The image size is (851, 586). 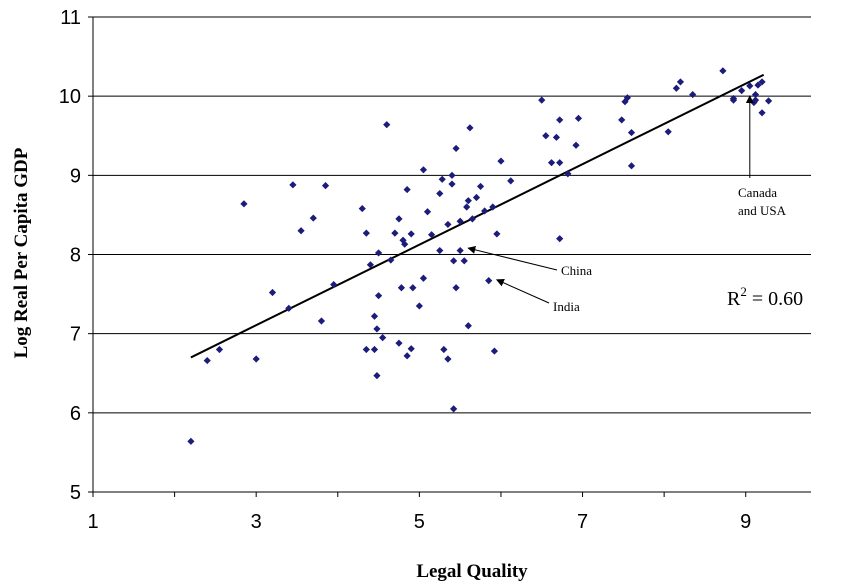 I want to click on x-tick-label: 5, so click(x=419, y=522).